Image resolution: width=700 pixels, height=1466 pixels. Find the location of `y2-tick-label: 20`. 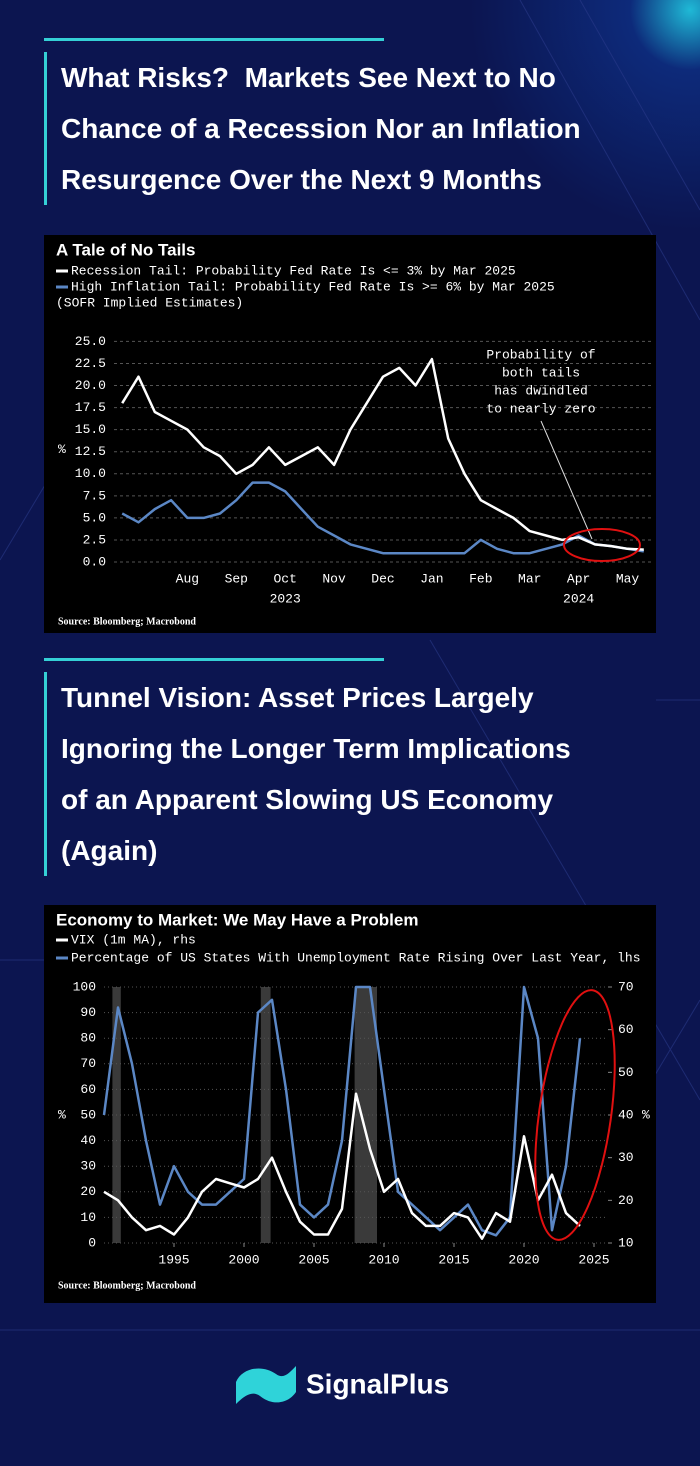

y2-tick-label: 20 is located at coordinates (626, 1200).